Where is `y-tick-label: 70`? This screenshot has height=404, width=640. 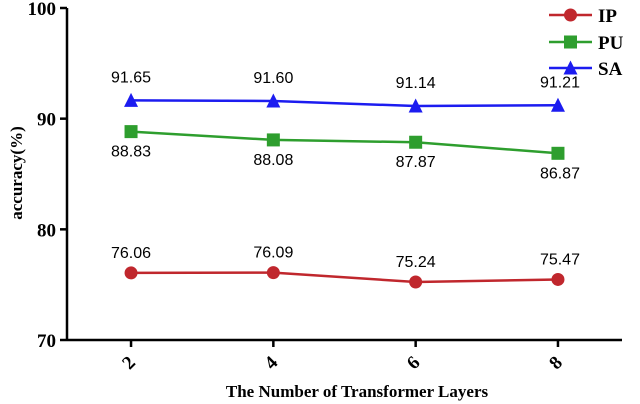 y-tick-label: 70 is located at coordinates (46, 341).